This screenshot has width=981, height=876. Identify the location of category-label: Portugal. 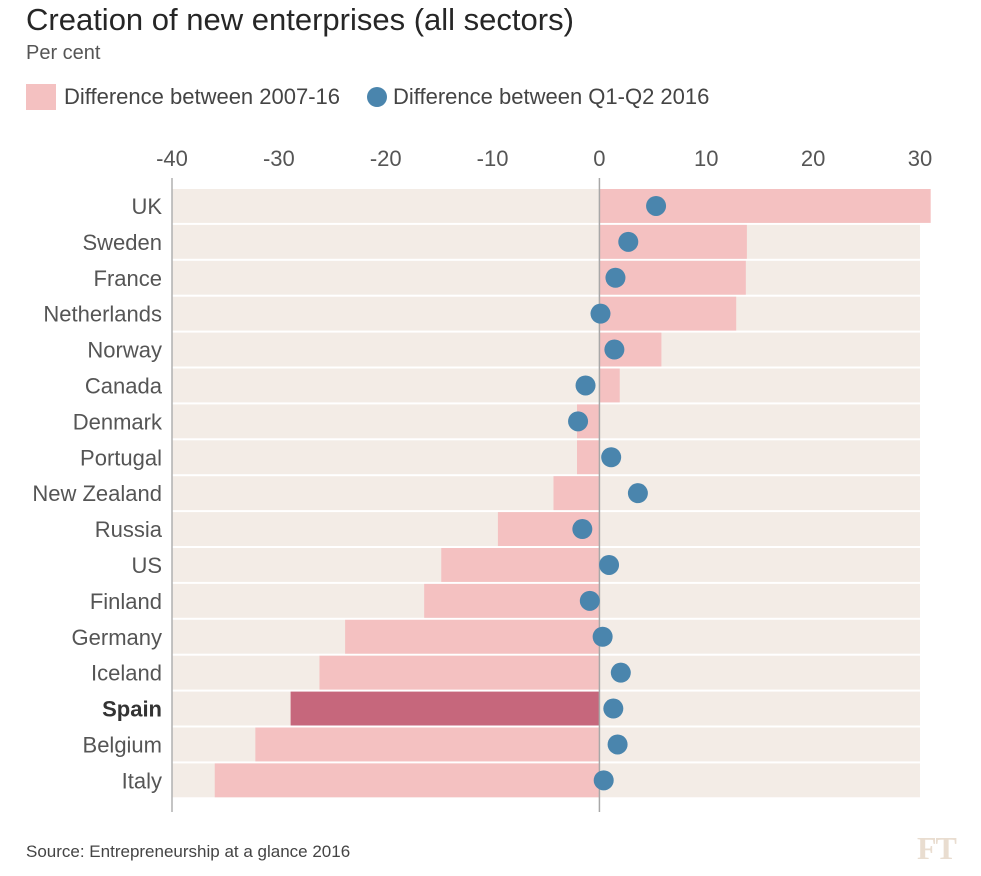
(121, 457).